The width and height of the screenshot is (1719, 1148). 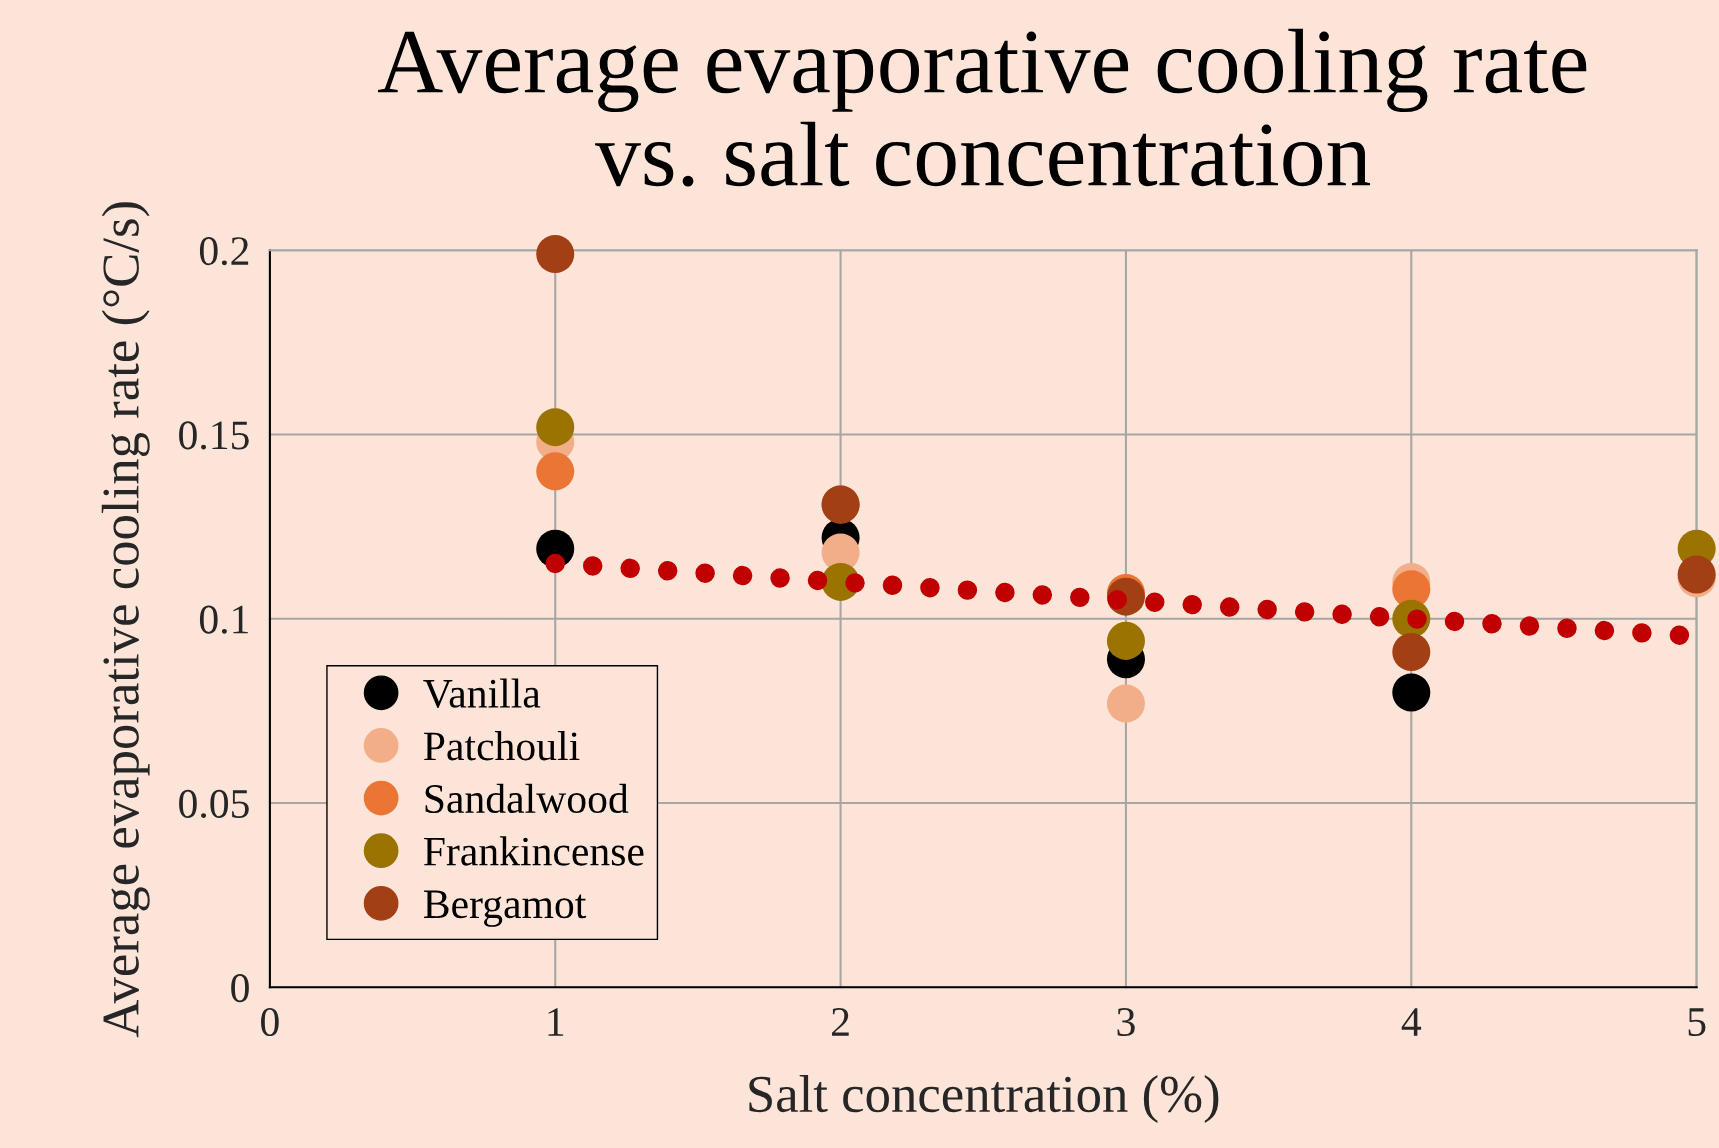 What do you see at coordinates (223, 619) in the screenshot?
I see `y-tick-label: 0.1` at bounding box center [223, 619].